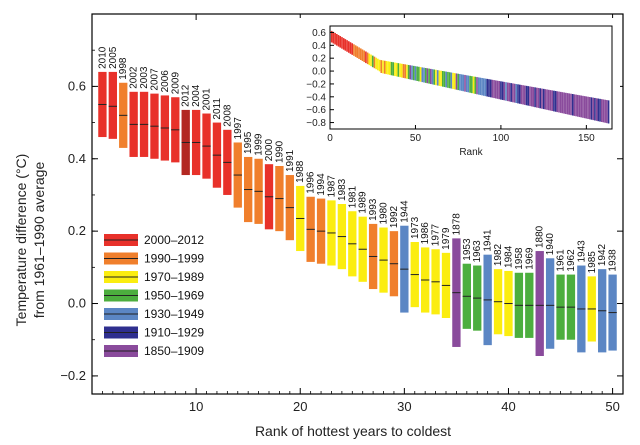  Describe the element at coordinates (436, 235) in the screenshot. I see `year-label-1977: 1977` at that location.